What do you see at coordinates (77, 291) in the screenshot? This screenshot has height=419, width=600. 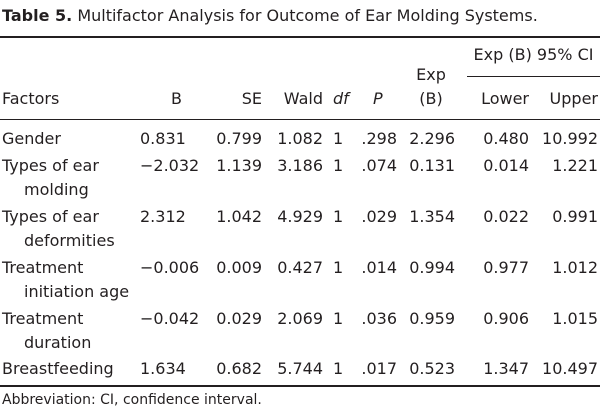 I see `factor-cell-continuation: initiation age` at bounding box center [77, 291].